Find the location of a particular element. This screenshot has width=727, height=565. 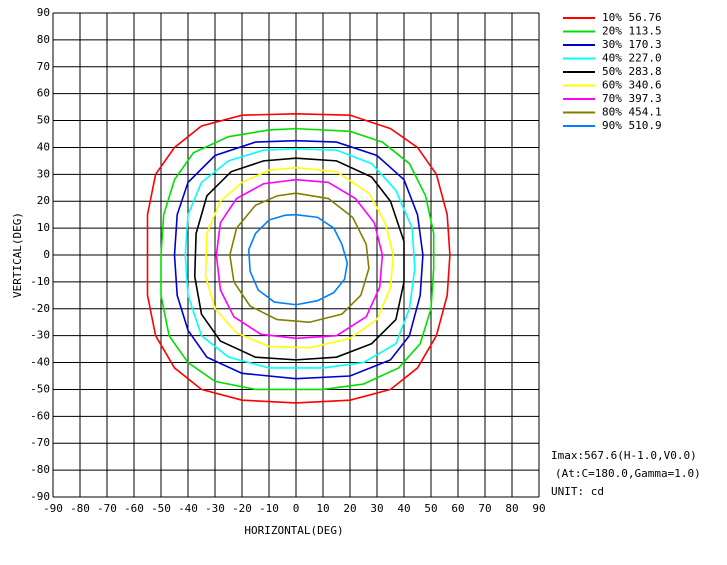

y-tick-label: -10 is located at coordinates (40, 281).